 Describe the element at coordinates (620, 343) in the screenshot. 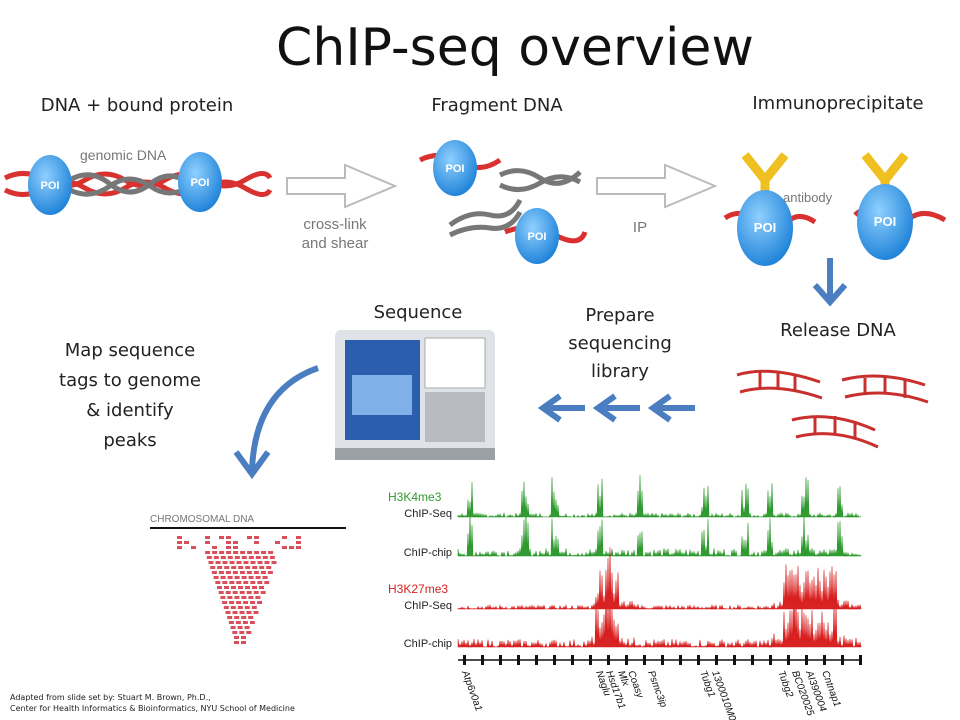

I see `step-label: Prepare sequencing library` at that location.